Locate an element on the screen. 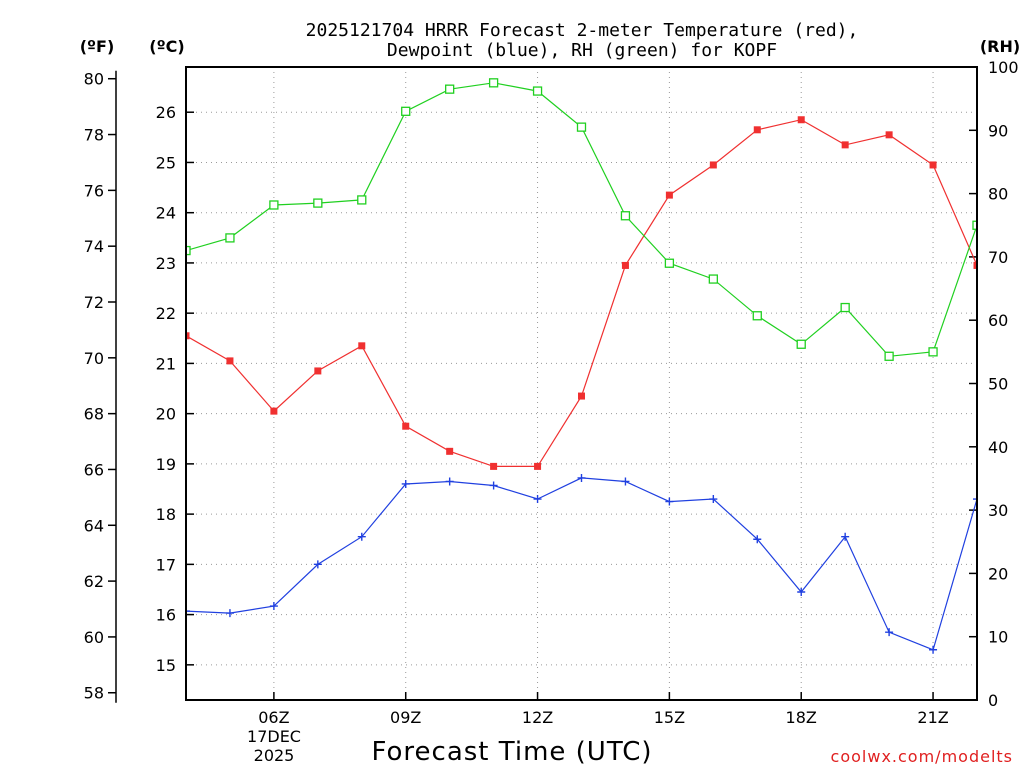  celsius-tick-label: 21 is located at coordinates (166, 363).